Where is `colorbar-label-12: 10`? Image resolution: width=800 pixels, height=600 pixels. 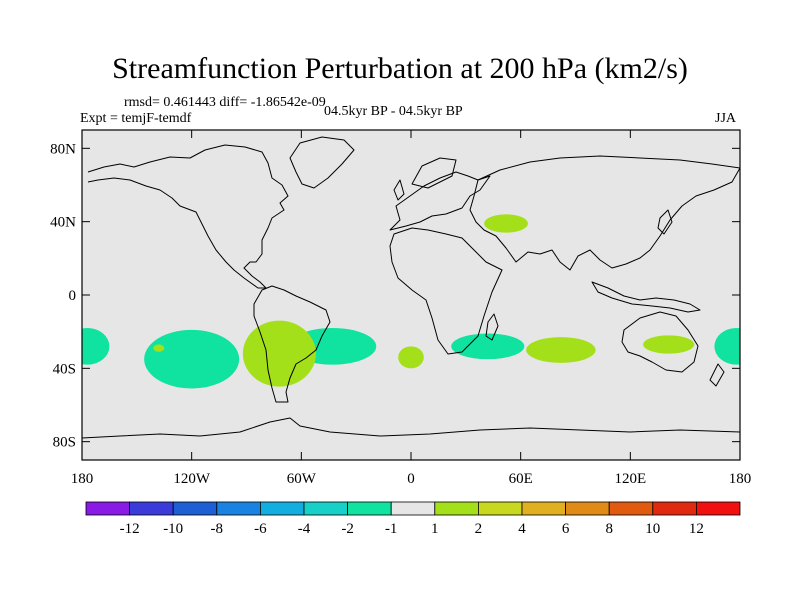
colorbar-label-12: 10 is located at coordinates (652, 529).